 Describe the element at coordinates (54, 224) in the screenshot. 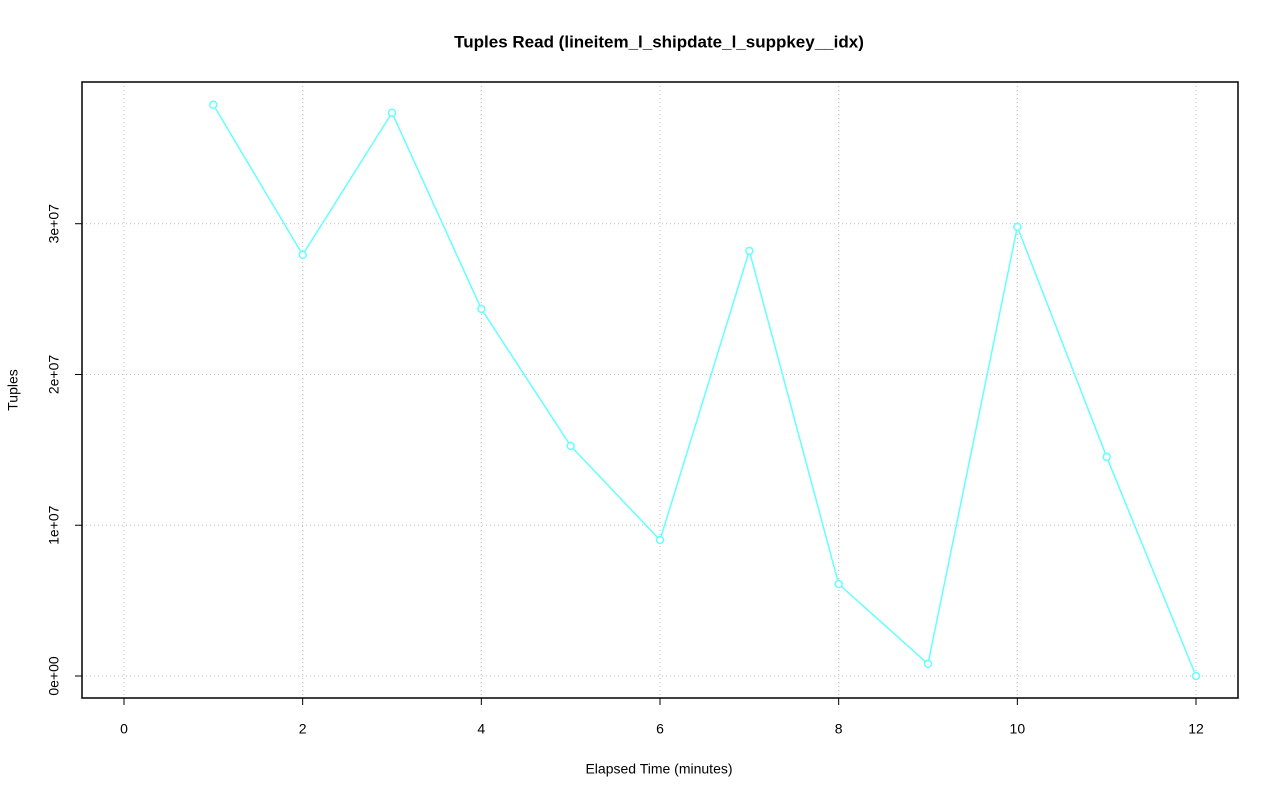

I see `y-tick-label: 3e+07` at that location.